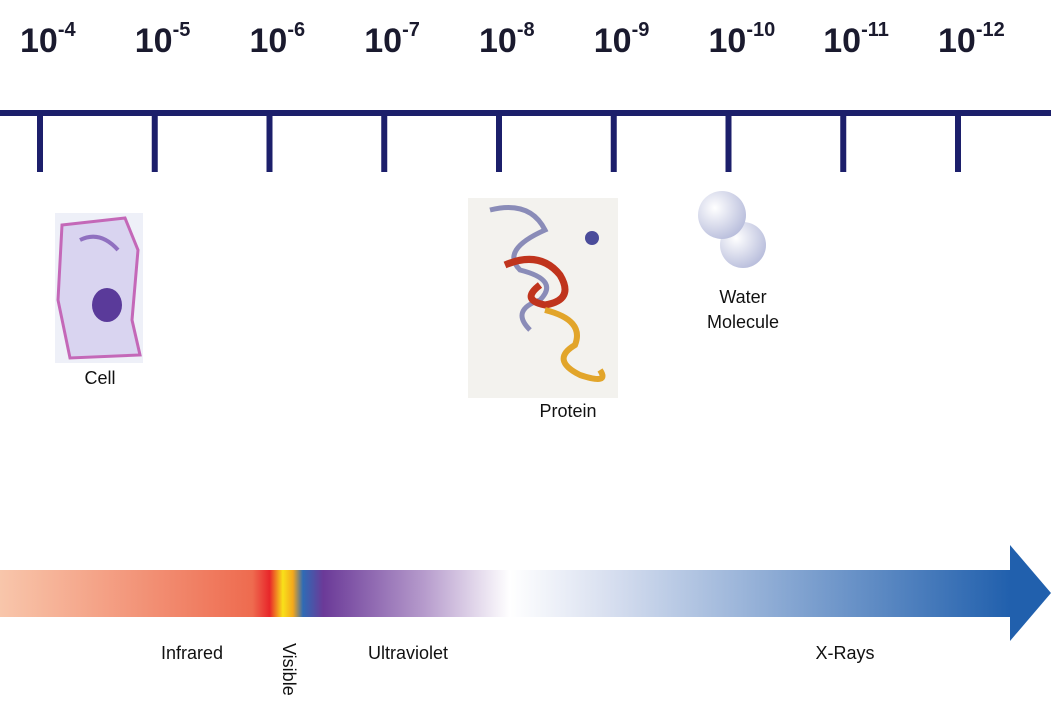  What do you see at coordinates (525, 593) in the screenshot?
I see `spectrum-arrow` at bounding box center [525, 593].